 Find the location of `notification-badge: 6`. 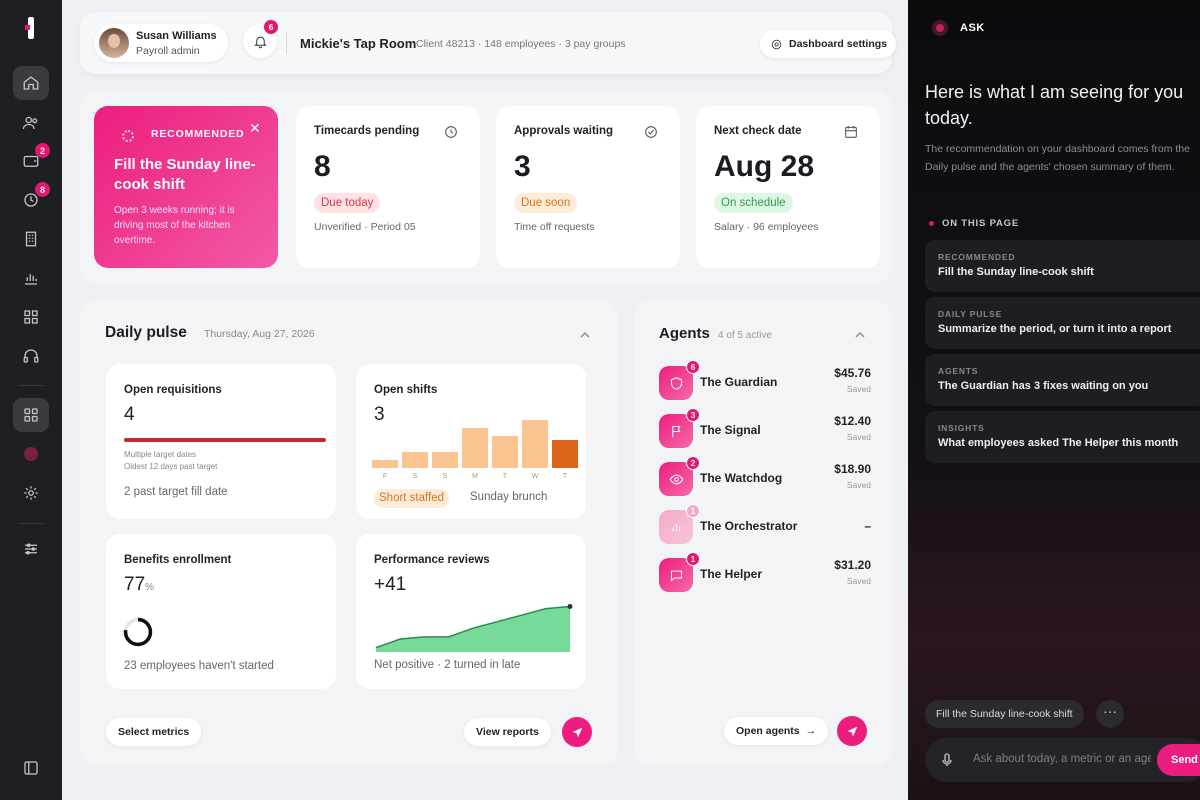

notification-badge: 6 is located at coordinates (271, 27).